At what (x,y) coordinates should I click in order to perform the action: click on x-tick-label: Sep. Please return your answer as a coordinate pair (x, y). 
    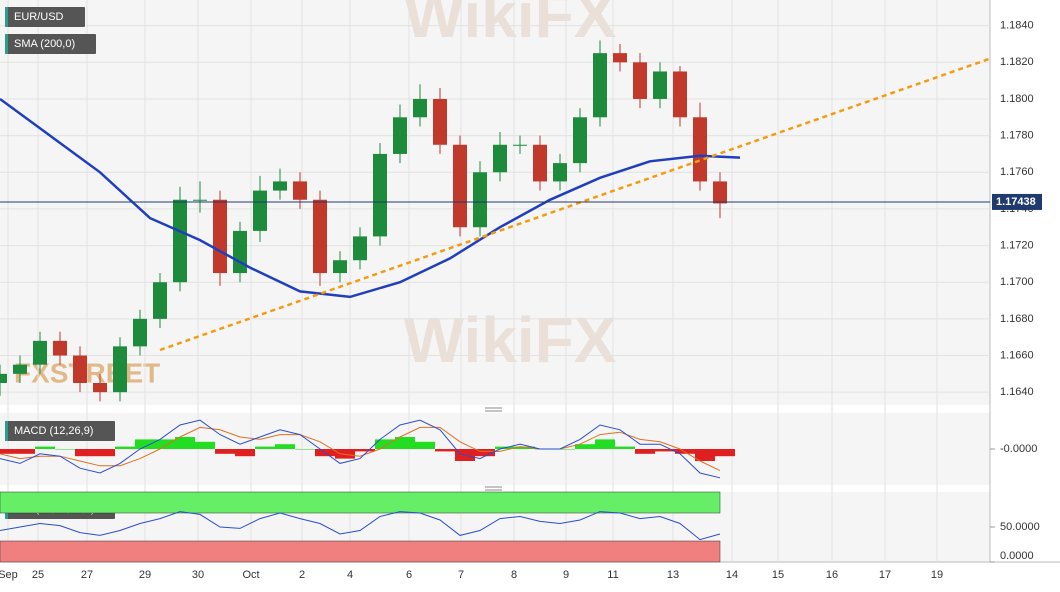
    Looking at the image, I should click on (9, 575).